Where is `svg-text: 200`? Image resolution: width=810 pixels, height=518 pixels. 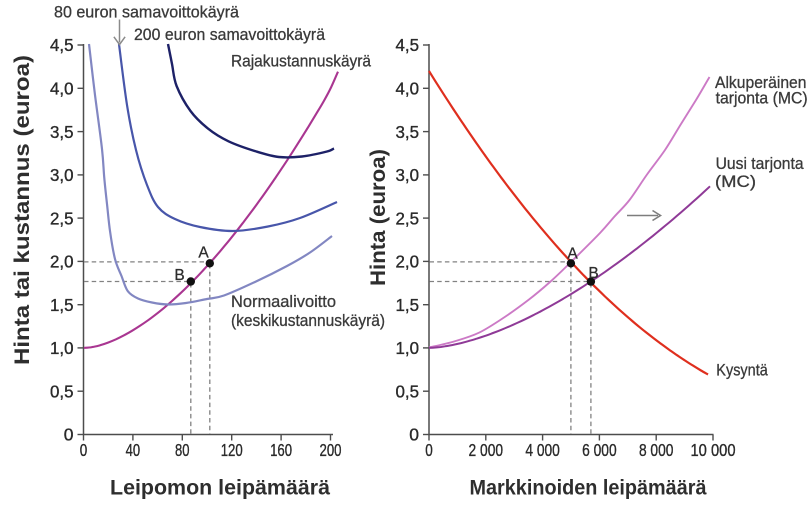 svg-text: 200 is located at coordinates (331, 450).